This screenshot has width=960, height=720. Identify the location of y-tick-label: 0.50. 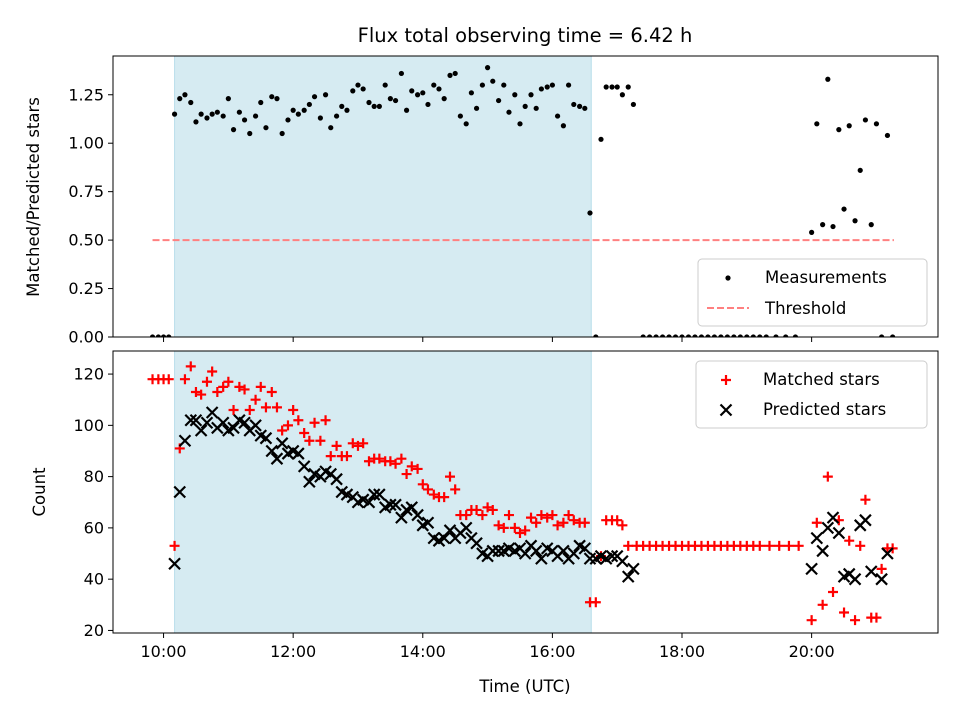
(86, 240).